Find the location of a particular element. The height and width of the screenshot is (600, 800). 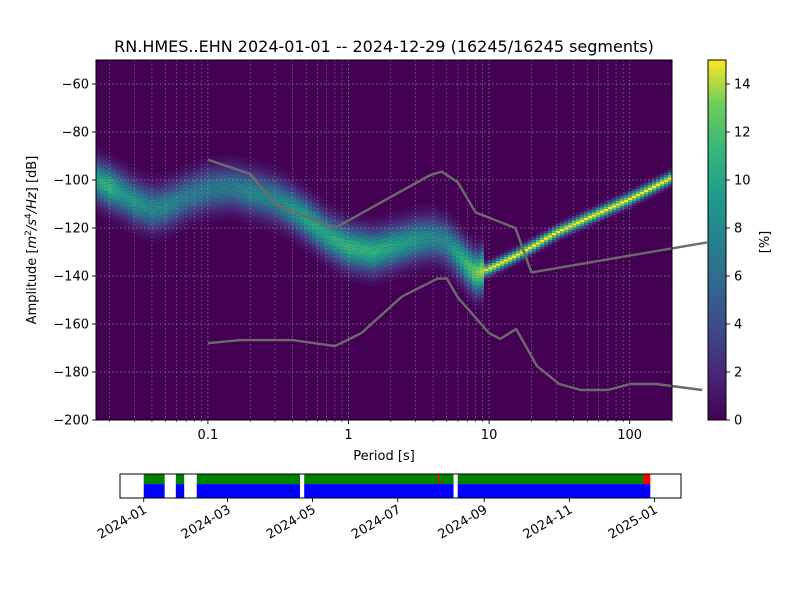

colorbar-tick-label: 4 is located at coordinates (738, 325).